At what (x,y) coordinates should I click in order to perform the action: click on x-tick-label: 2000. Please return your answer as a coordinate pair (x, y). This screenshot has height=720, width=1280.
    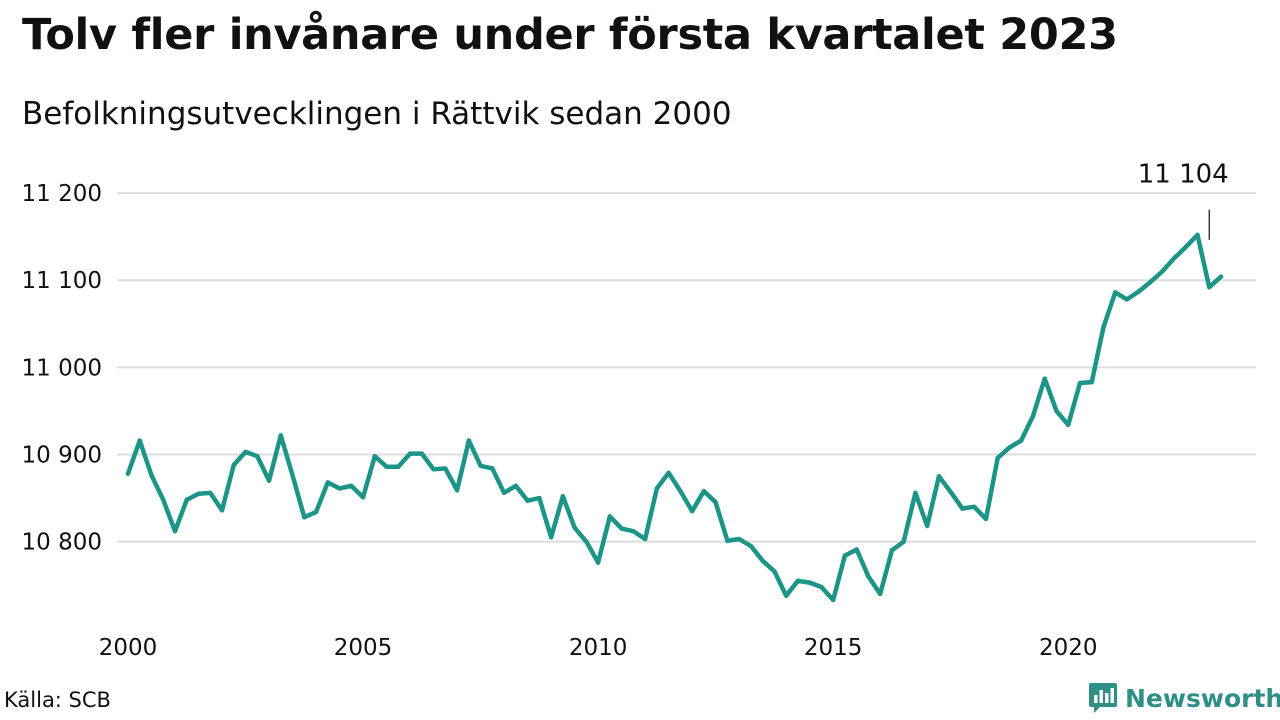
    Looking at the image, I should click on (128, 648).